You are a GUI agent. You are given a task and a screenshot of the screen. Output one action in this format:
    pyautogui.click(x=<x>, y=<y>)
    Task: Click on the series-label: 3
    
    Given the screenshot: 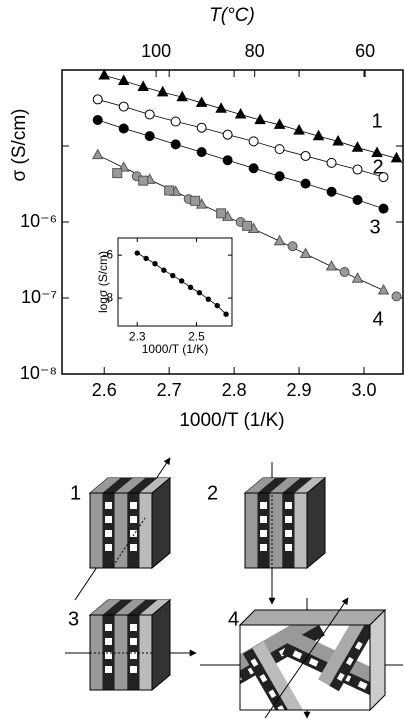 What is the action you would take?
    pyautogui.click(x=374, y=227)
    